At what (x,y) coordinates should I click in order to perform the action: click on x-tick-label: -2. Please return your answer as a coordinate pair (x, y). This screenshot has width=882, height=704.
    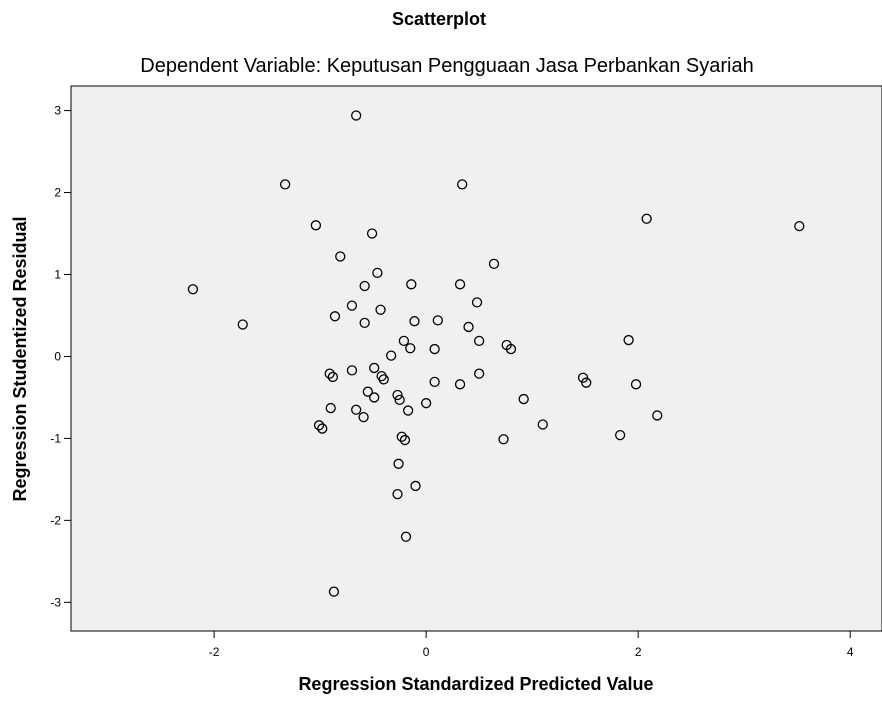
    Looking at the image, I should click on (214, 652).